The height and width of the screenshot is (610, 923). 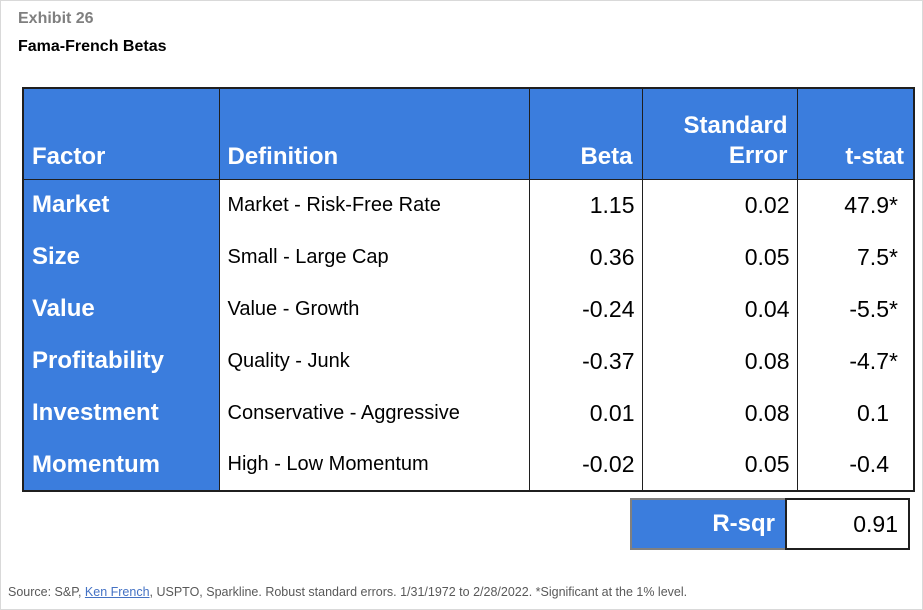 I want to click on t-stat-value: -5.5, so click(x=869, y=308).